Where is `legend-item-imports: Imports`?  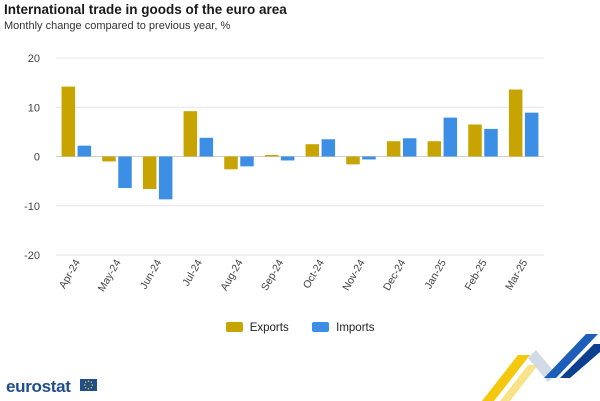
legend-item-imports: Imports is located at coordinates (343, 328).